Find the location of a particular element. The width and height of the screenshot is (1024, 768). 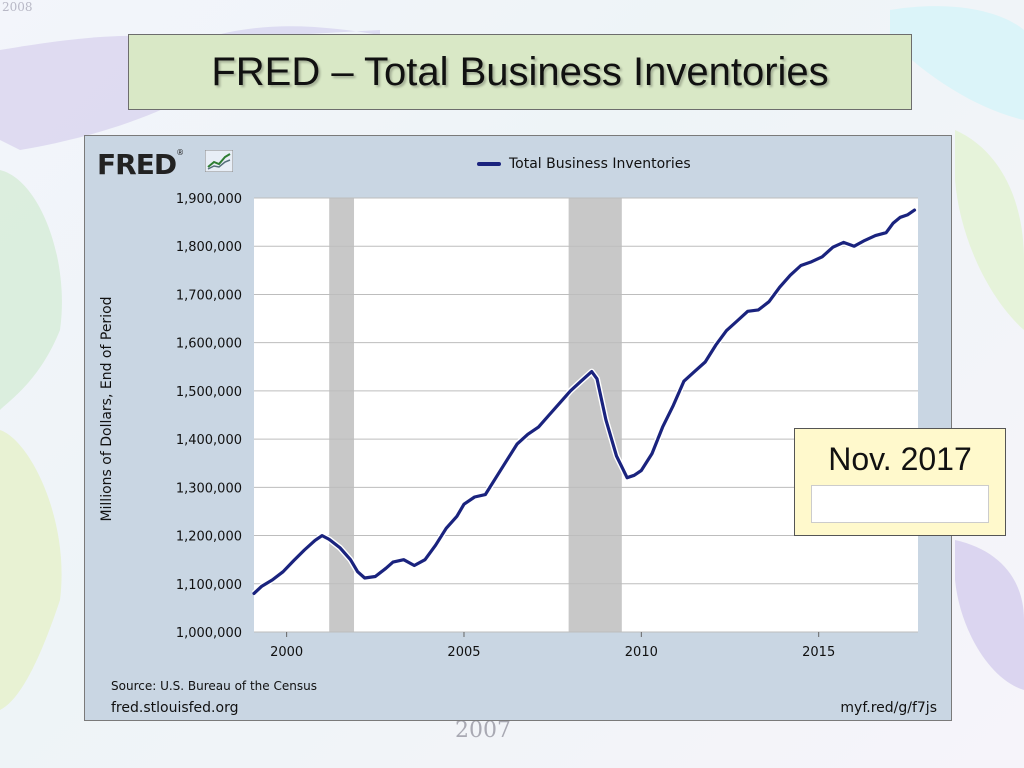

y-tick-label: 1,200,000 is located at coordinates (209, 537).